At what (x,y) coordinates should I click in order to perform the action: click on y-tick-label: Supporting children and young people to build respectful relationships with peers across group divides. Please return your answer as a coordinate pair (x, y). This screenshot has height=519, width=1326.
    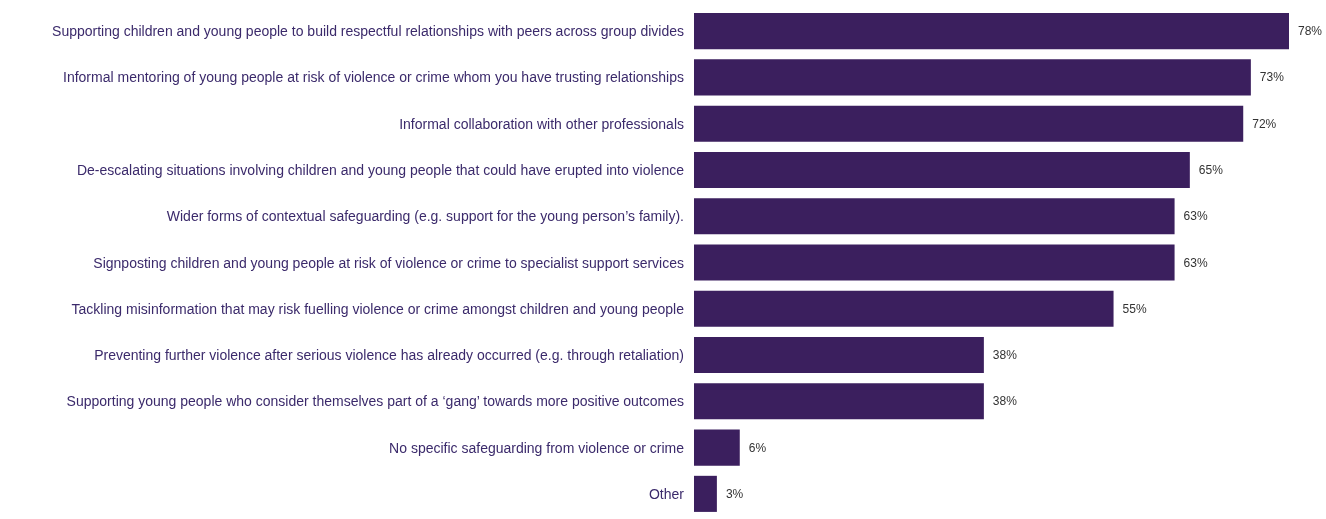
    Looking at the image, I should click on (368, 31).